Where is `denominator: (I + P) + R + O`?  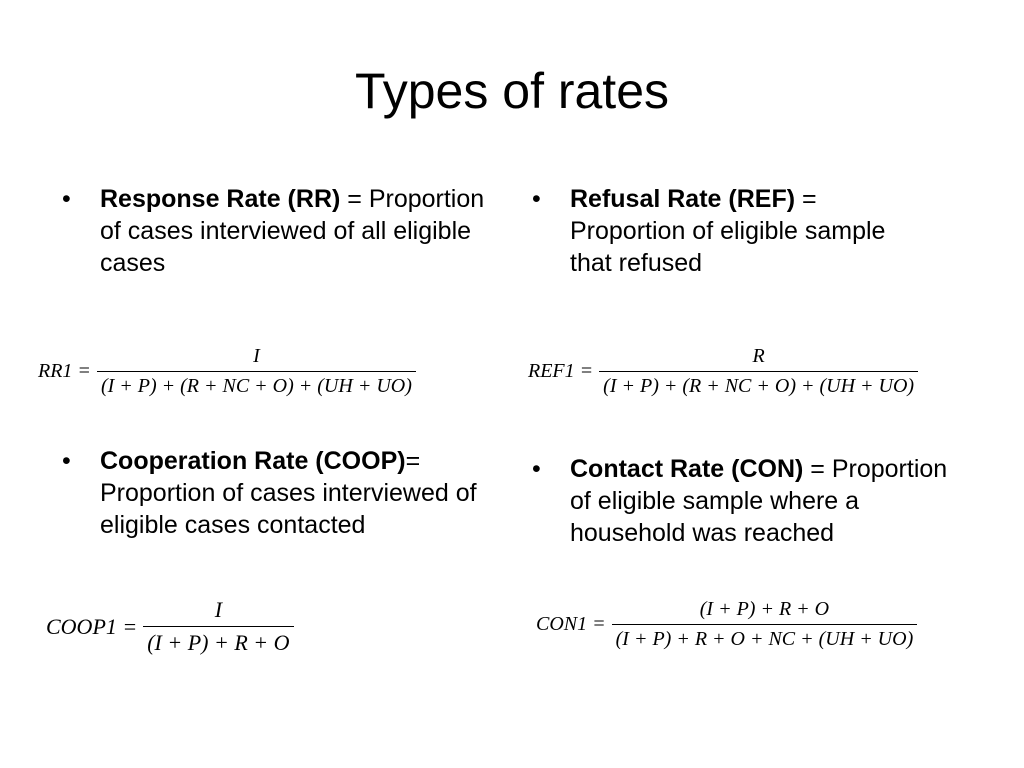 denominator: (I + P) + R + O is located at coordinates (218, 641).